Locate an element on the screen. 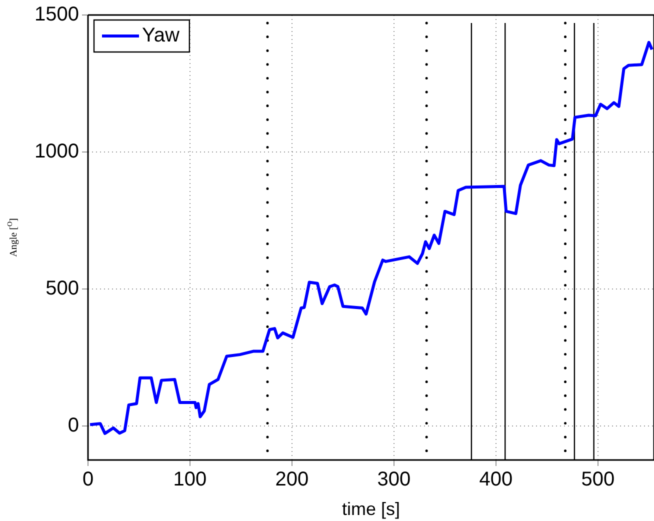 The height and width of the screenshot is (521, 654). y-tick-label: 1500 is located at coordinates (56, 15).